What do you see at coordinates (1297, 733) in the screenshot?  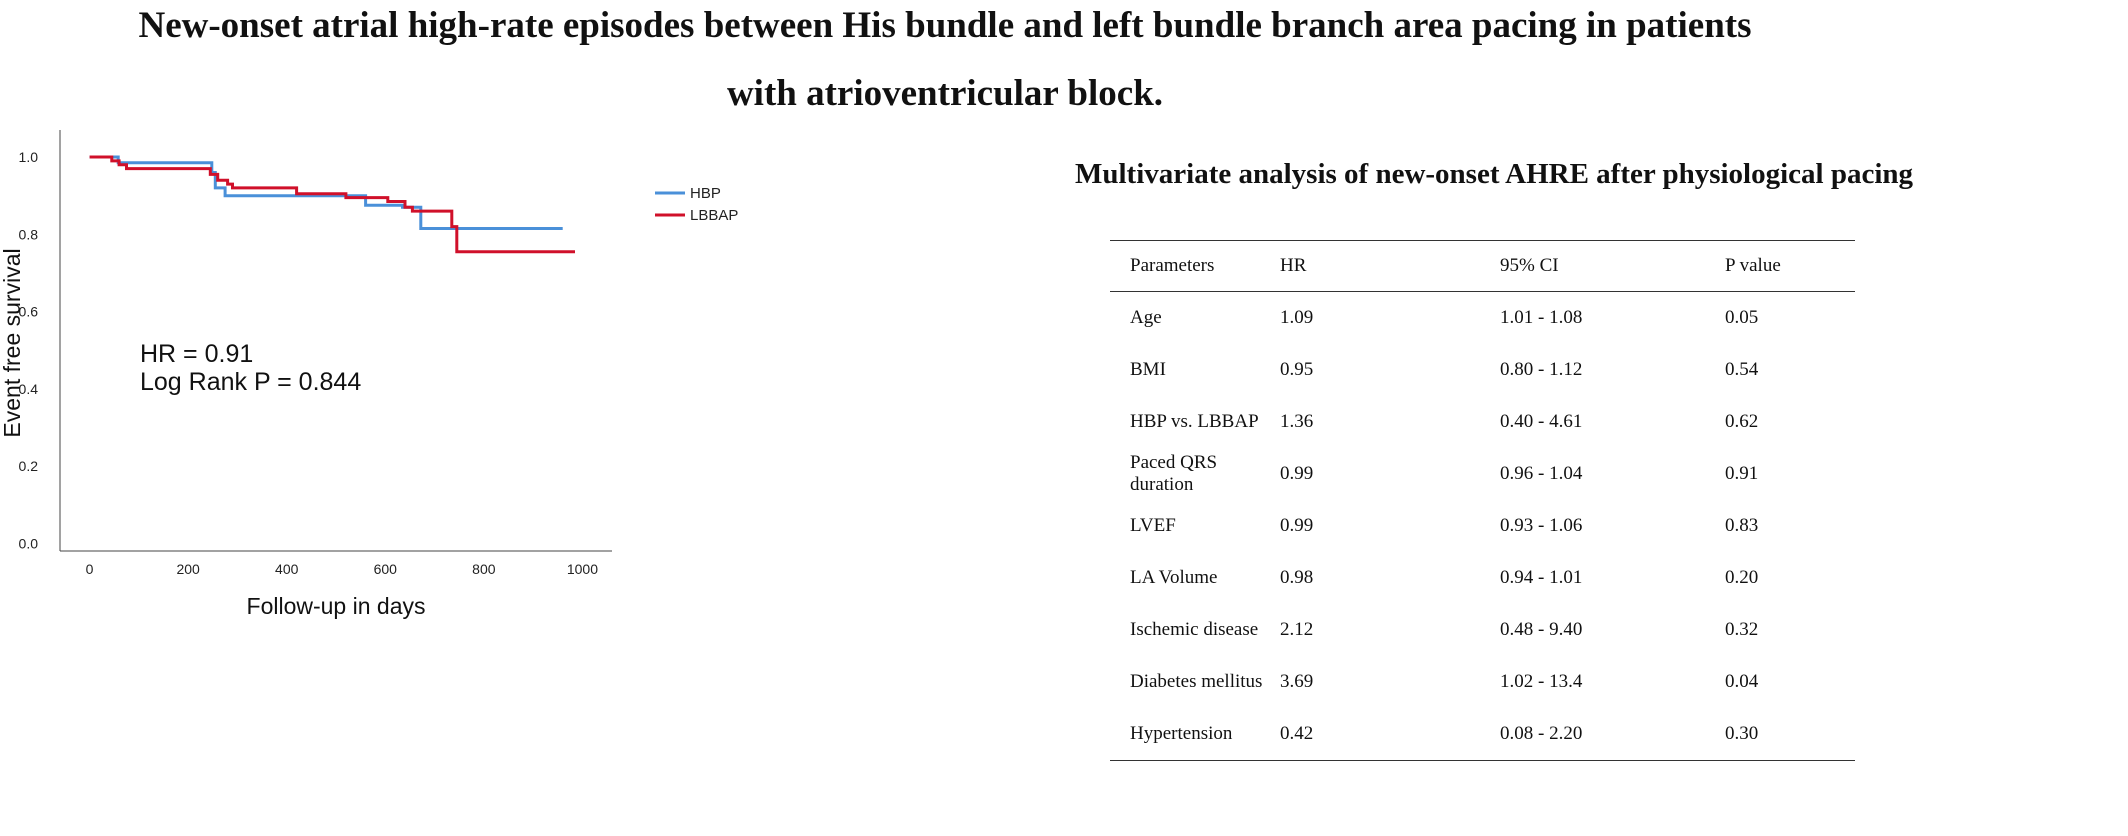 I see `hr-cell: 0.42` at bounding box center [1297, 733].